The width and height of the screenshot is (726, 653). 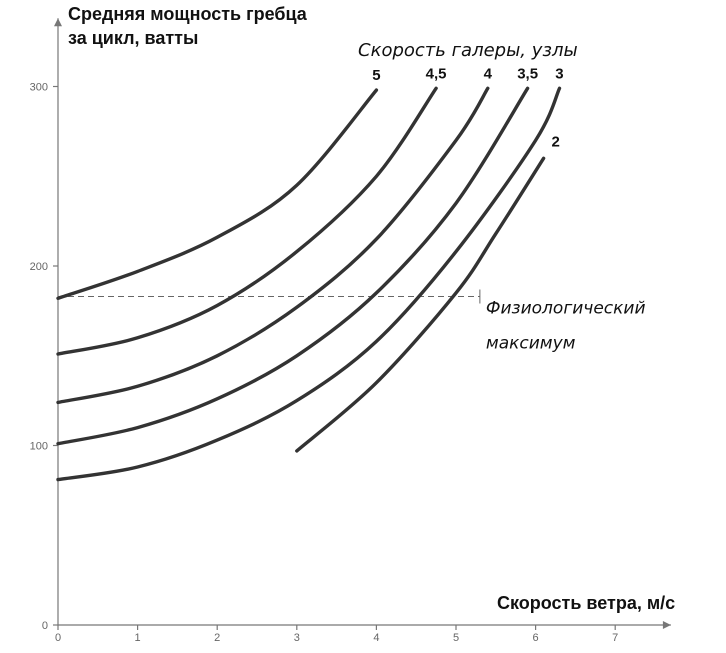 I want to click on series-label-5: 5, so click(x=376, y=75).